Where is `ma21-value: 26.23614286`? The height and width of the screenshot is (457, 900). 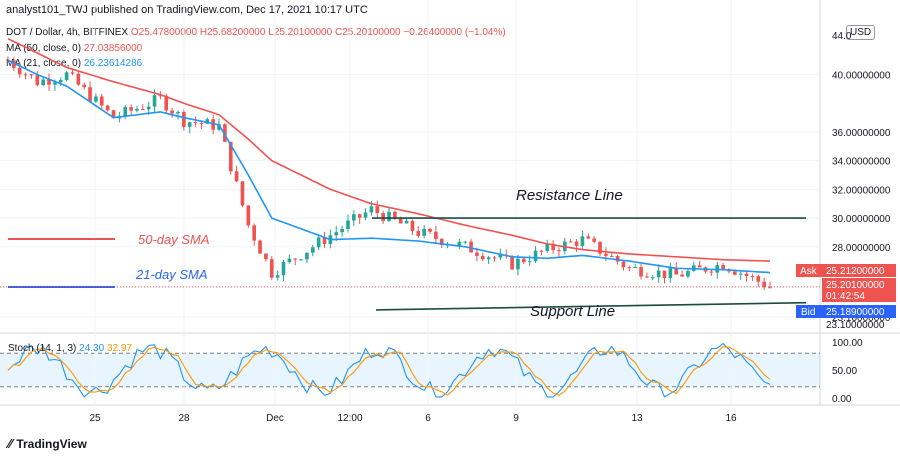 ma21-value: 26.23614286 is located at coordinates (113, 63).